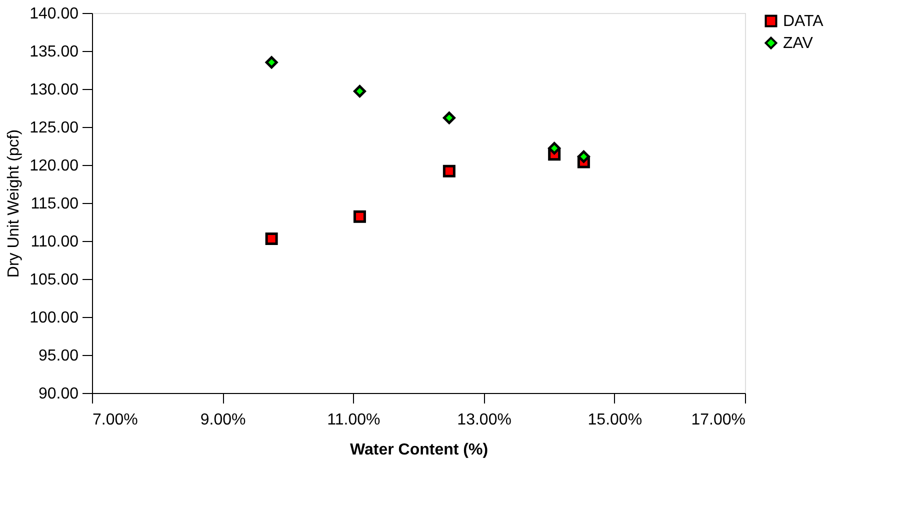 Image resolution: width=918 pixels, height=508 pixels. Describe the element at coordinates (14, 203) in the screenshot. I see `y-axis-title: Dry Unit Weight (pcf)` at that location.